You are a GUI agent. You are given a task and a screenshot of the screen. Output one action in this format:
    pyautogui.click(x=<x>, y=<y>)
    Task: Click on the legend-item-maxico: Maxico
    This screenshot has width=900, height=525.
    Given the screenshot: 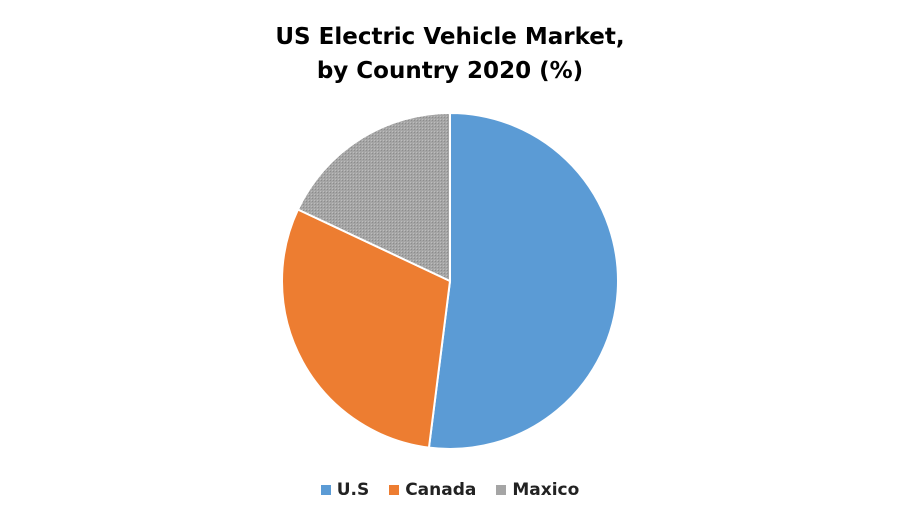 What is the action you would take?
    pyautogui.click(x=537, y=490)
    